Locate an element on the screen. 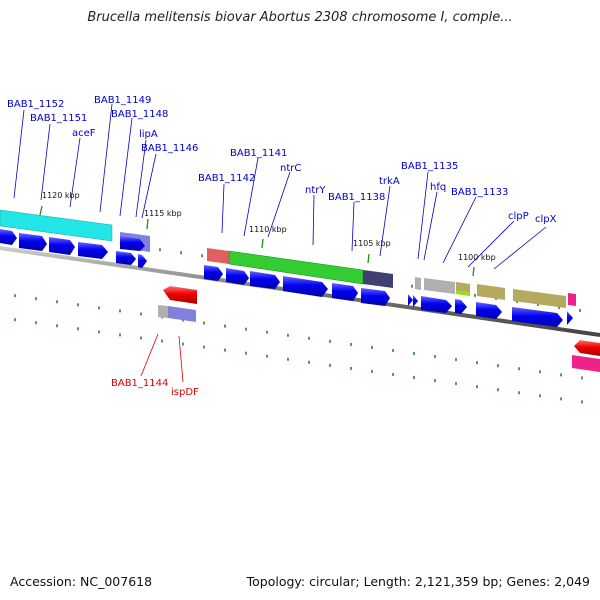 The height and width of the screenshot is (600, 600). gene-label: aceF is located at coordinates (84, 133).